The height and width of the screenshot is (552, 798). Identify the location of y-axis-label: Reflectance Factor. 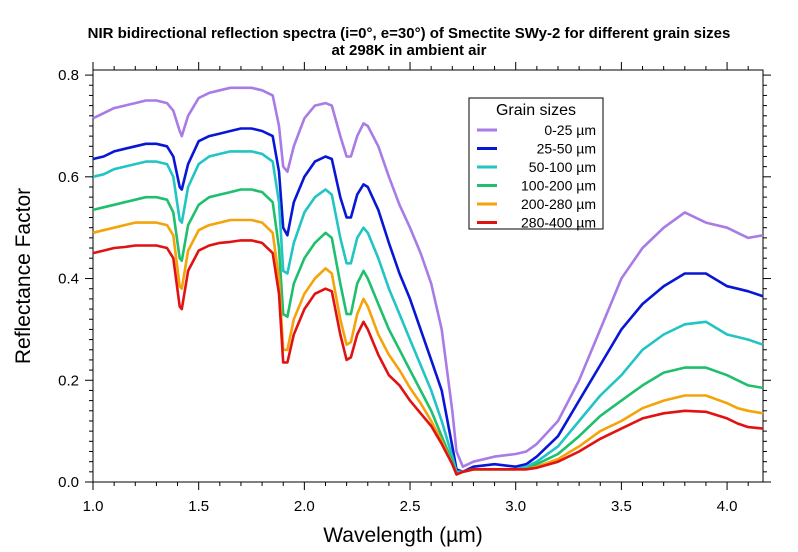
(23, 276).